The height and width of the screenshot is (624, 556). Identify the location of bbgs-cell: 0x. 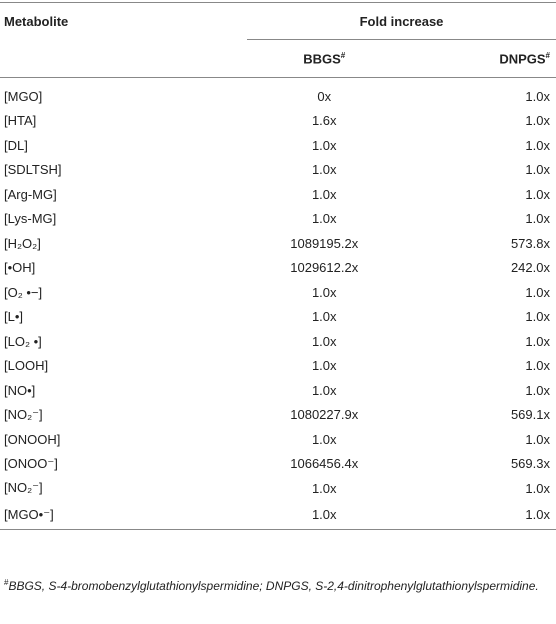
(324, 96).